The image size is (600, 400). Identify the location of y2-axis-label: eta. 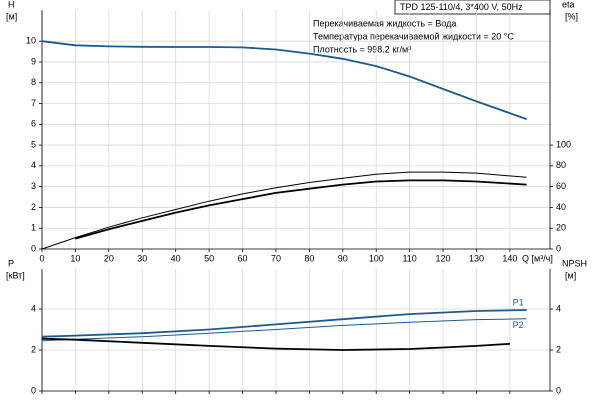
(568, 4).